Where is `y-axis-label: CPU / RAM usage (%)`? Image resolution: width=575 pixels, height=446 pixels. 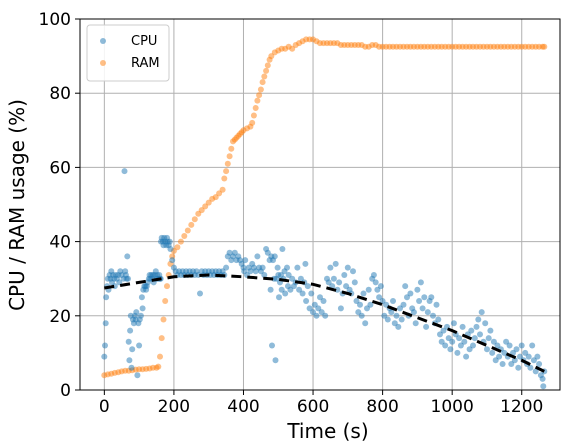
y-axis-label: CPU / RAM usage (%) is located at coordinates (17, 205).